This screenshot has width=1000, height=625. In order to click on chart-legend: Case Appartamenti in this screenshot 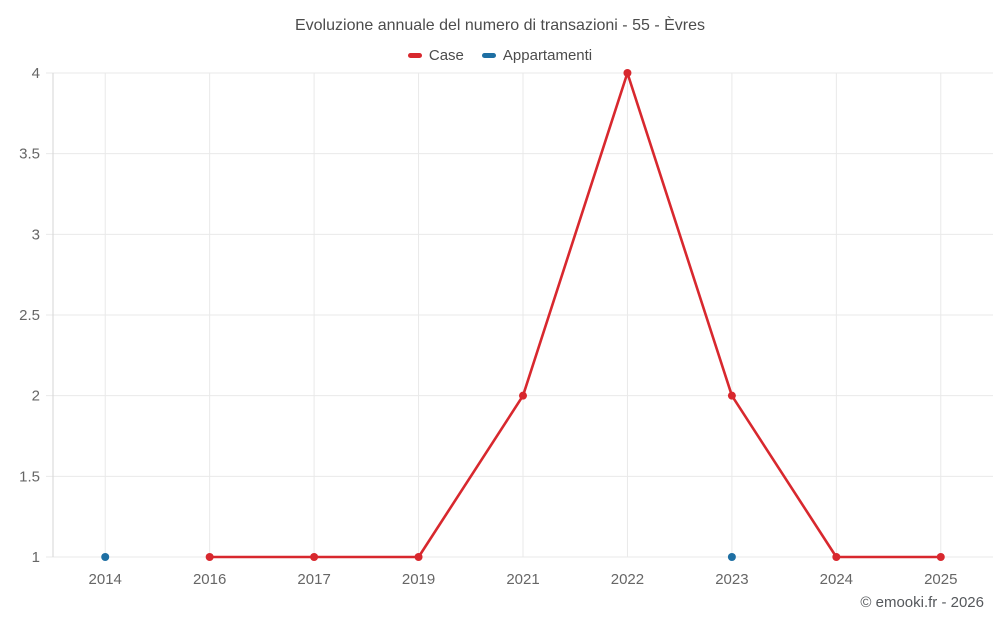, I will do `click(500, 55)`.